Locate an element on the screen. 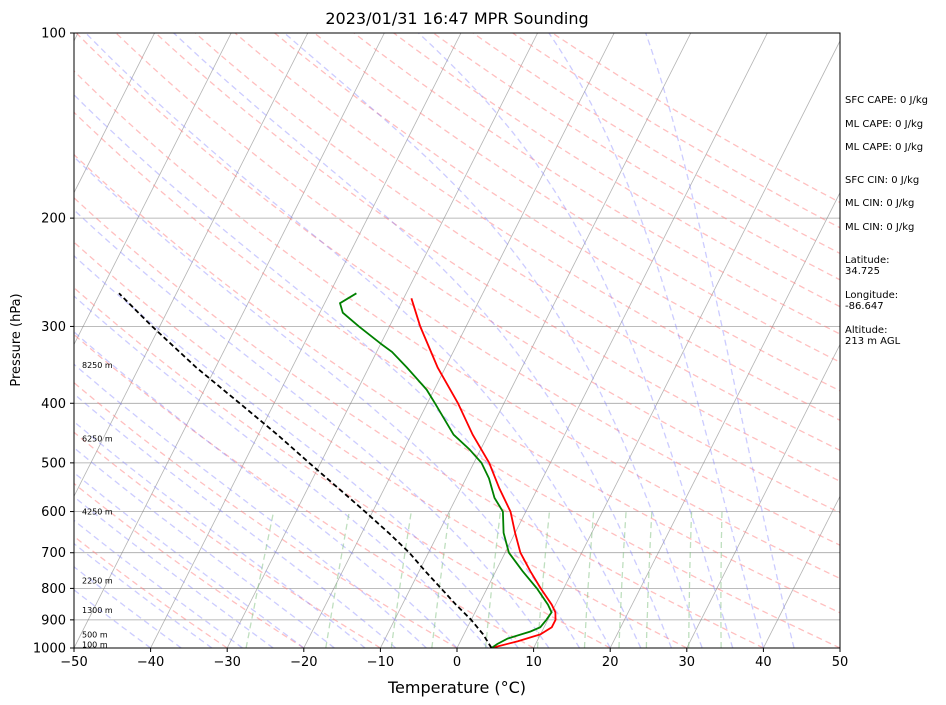 This screenshot has height=705, width=946. x-tick-label: −30 is located at coordinates (226, 662).